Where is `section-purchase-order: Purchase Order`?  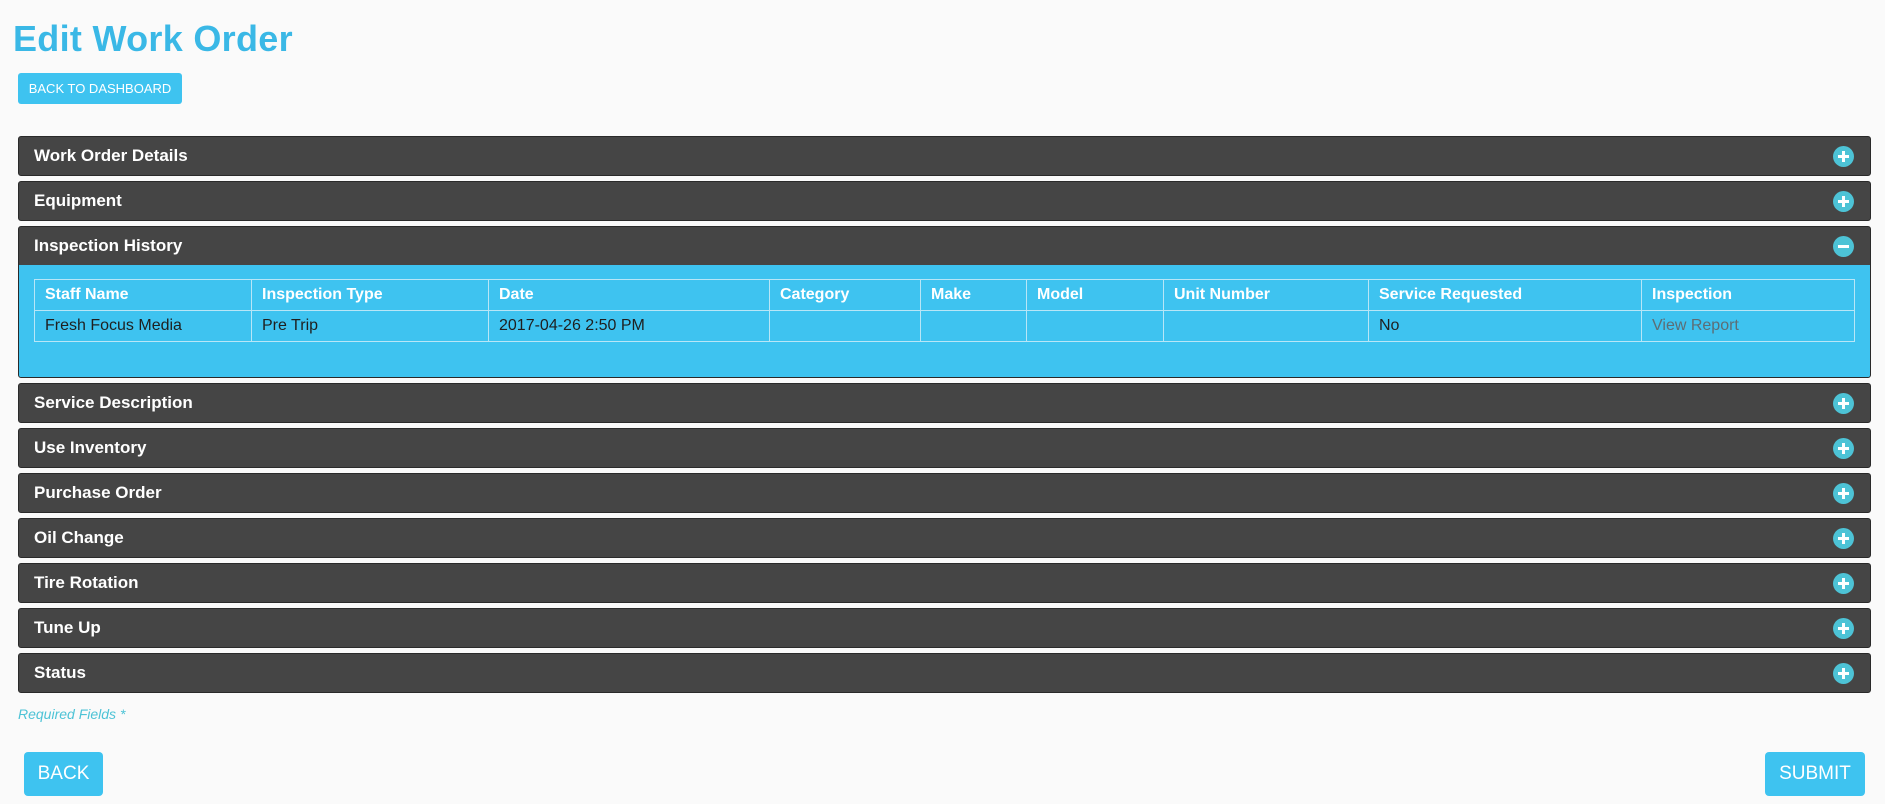 section-purchase-order: Purchase Order is located at coordinates (944, 493).